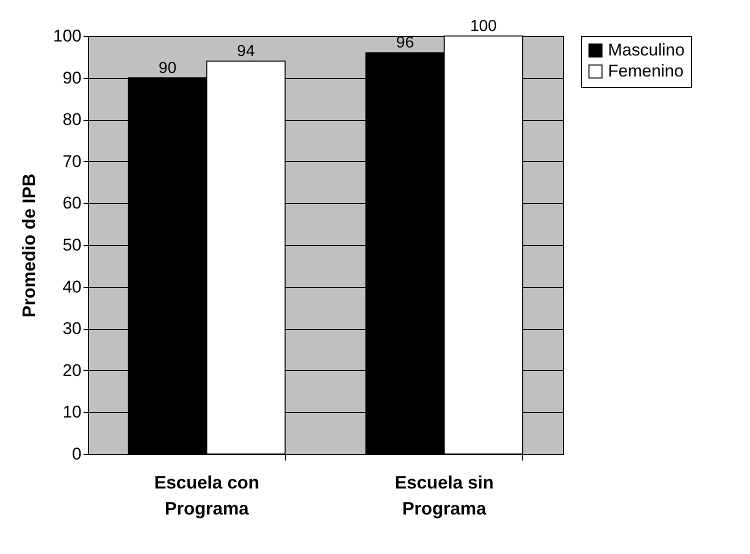 The height and width of the screenshot is (554, 750). What do you see at coordinates (405, 43) in the screenshot?
I see `data-label: 96` at bounding box center [405, 43].